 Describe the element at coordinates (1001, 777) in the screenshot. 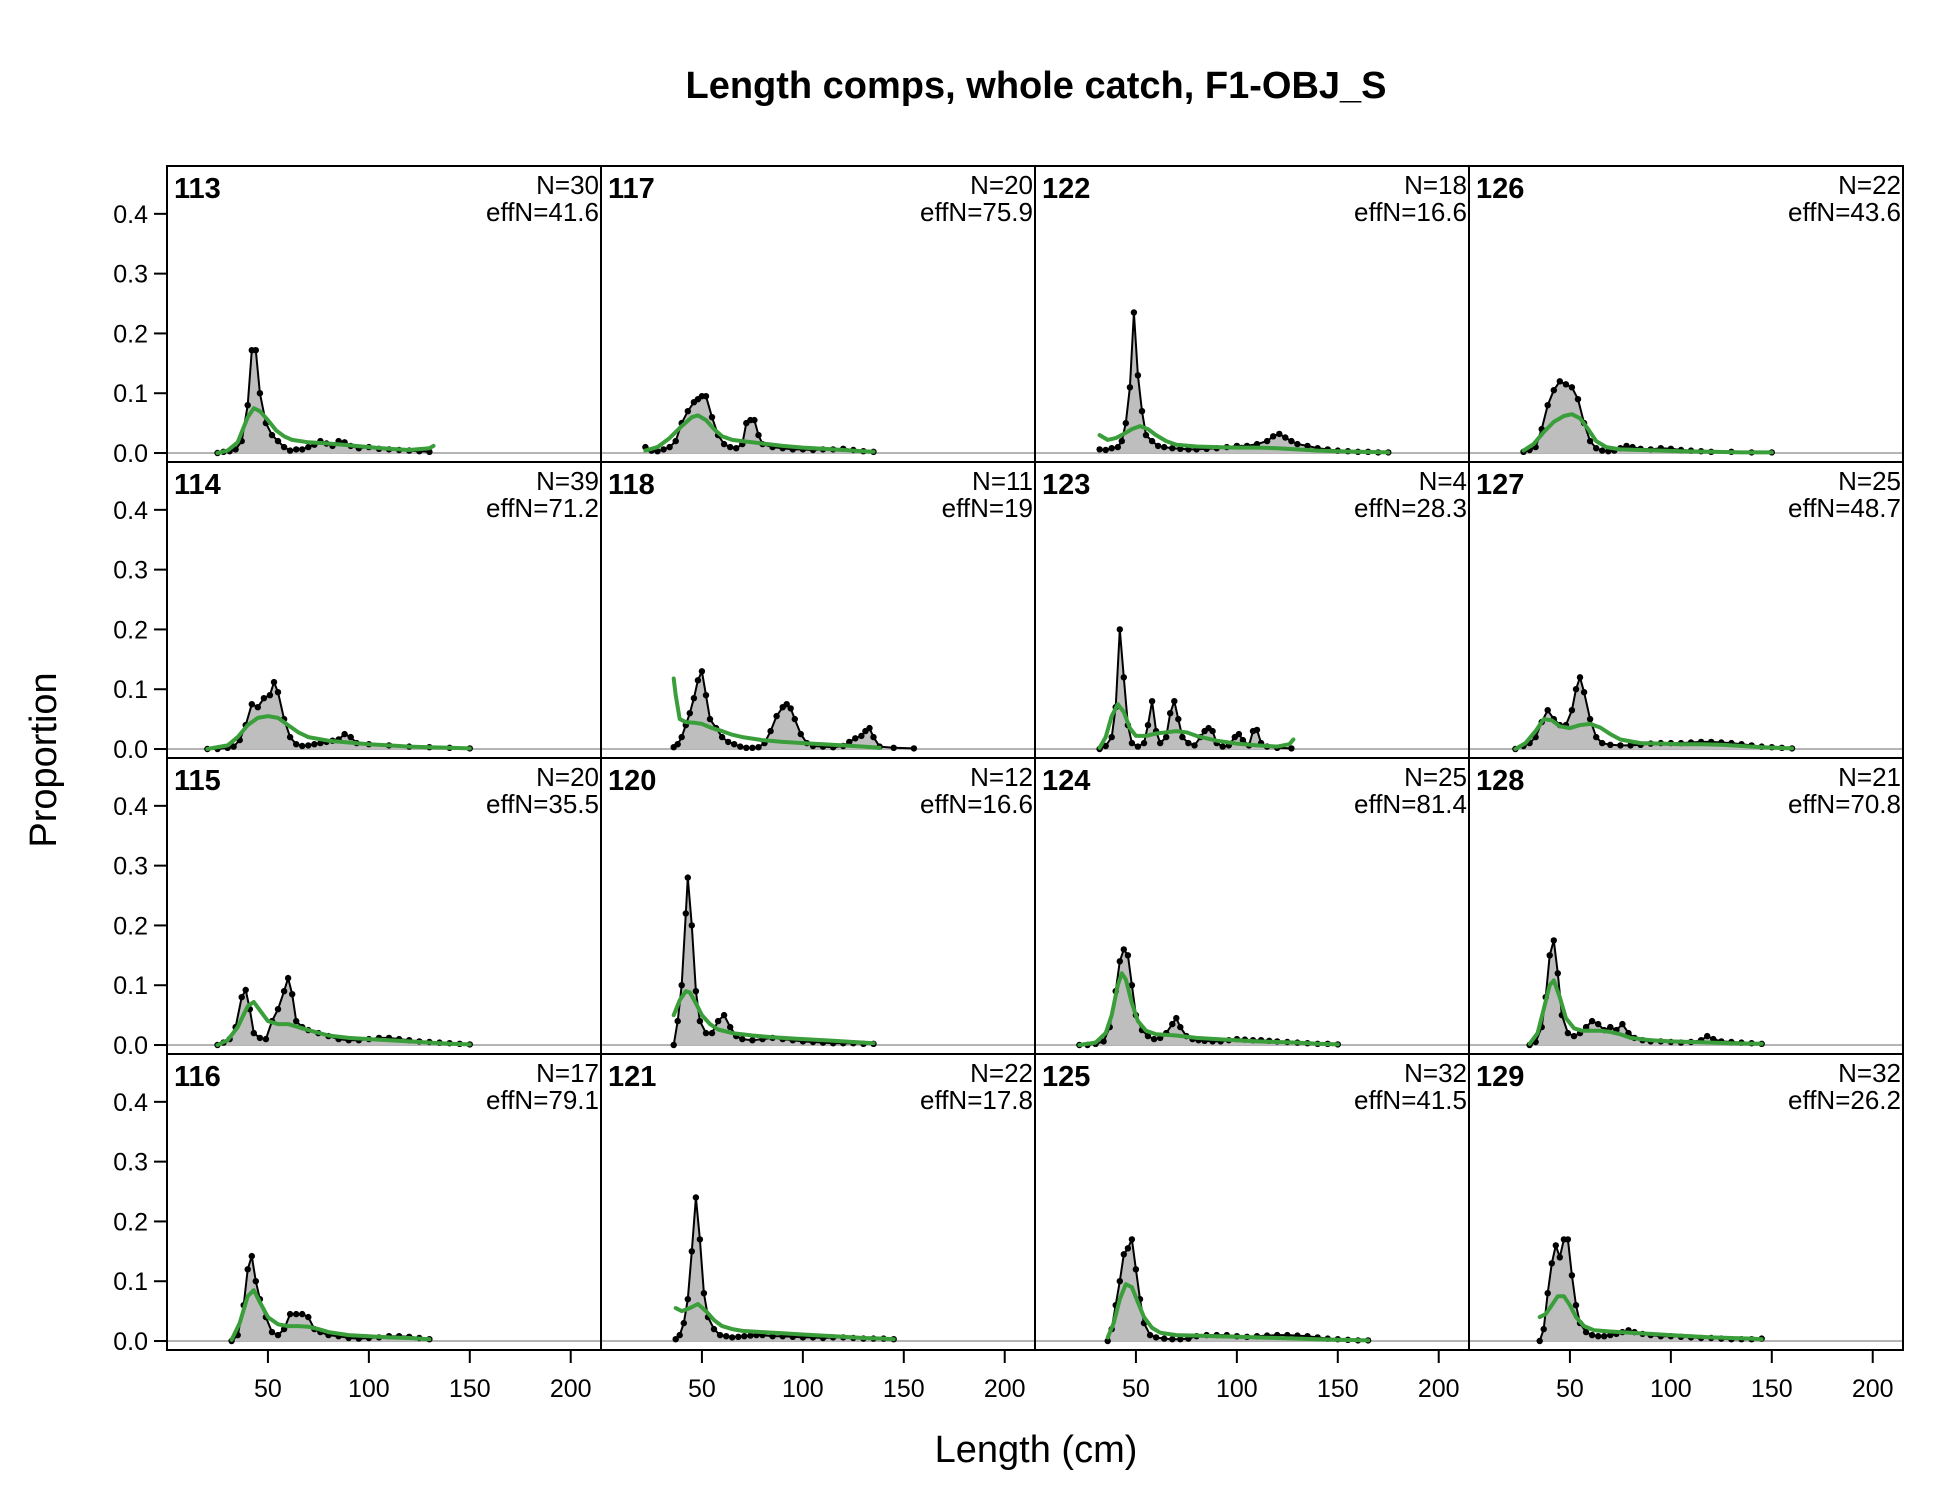

I see `panel-n-label: N=12` at that location.